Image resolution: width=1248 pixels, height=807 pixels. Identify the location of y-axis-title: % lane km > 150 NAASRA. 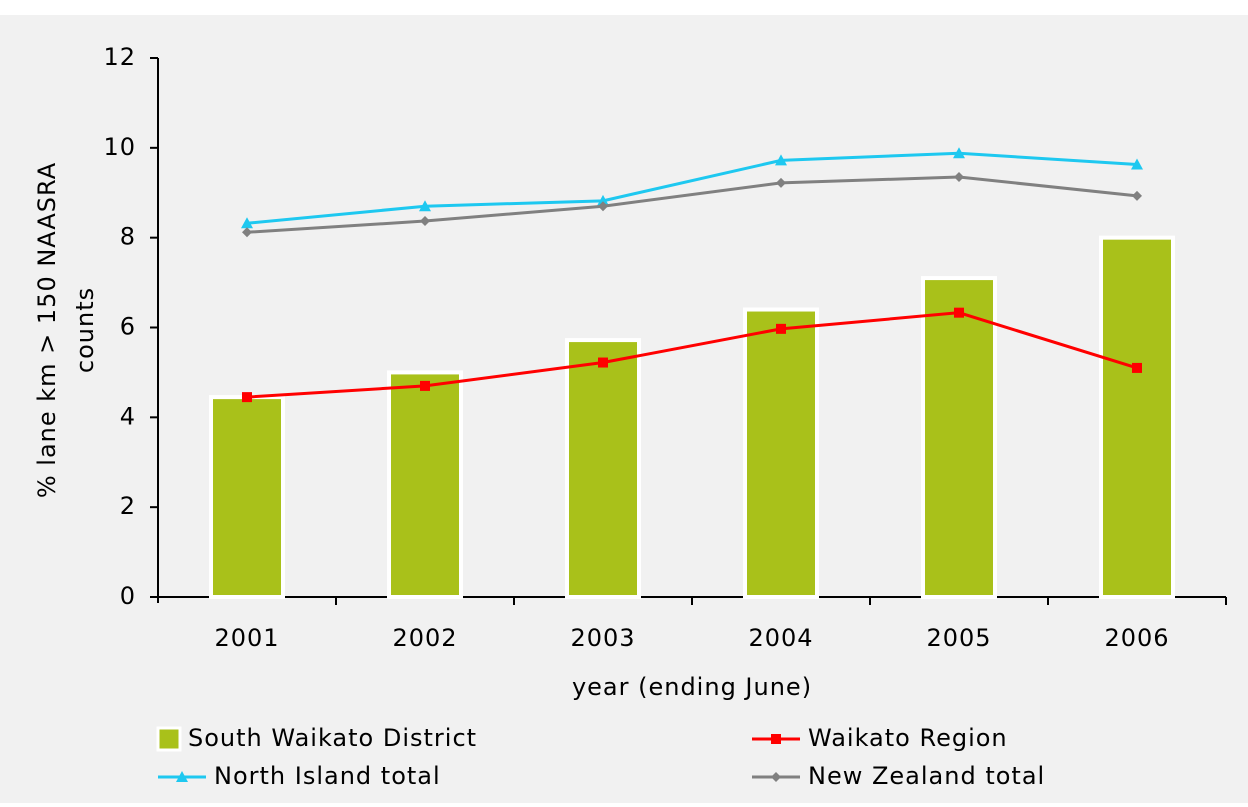
(47, 330).